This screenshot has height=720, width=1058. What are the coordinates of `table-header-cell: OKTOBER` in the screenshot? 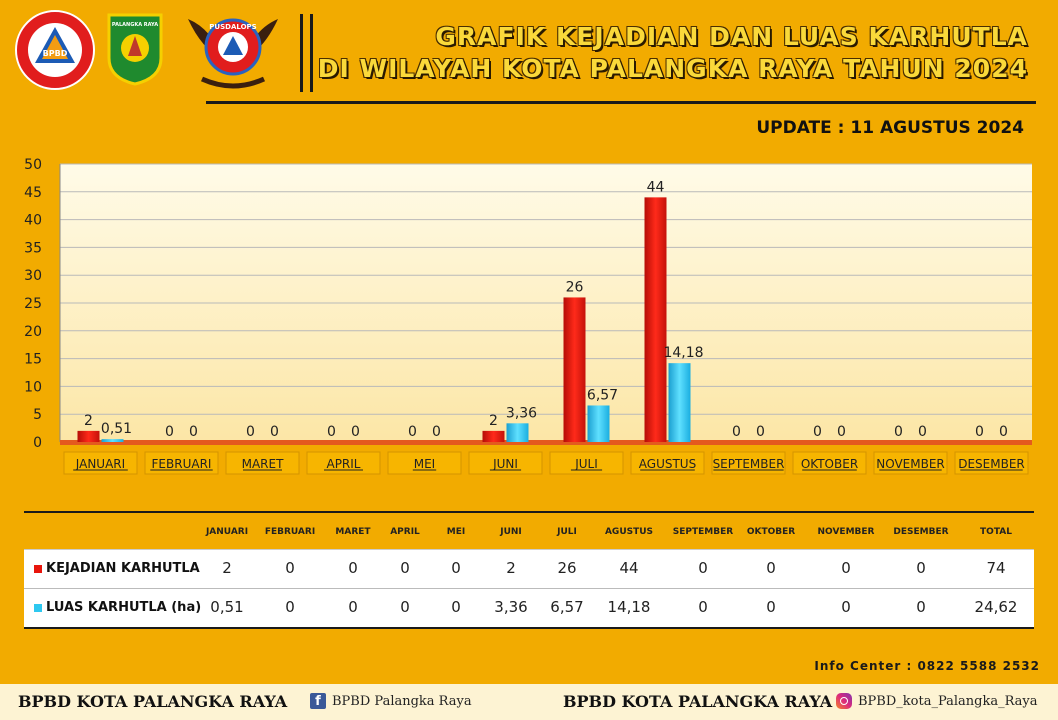 It's located at (771, 532).